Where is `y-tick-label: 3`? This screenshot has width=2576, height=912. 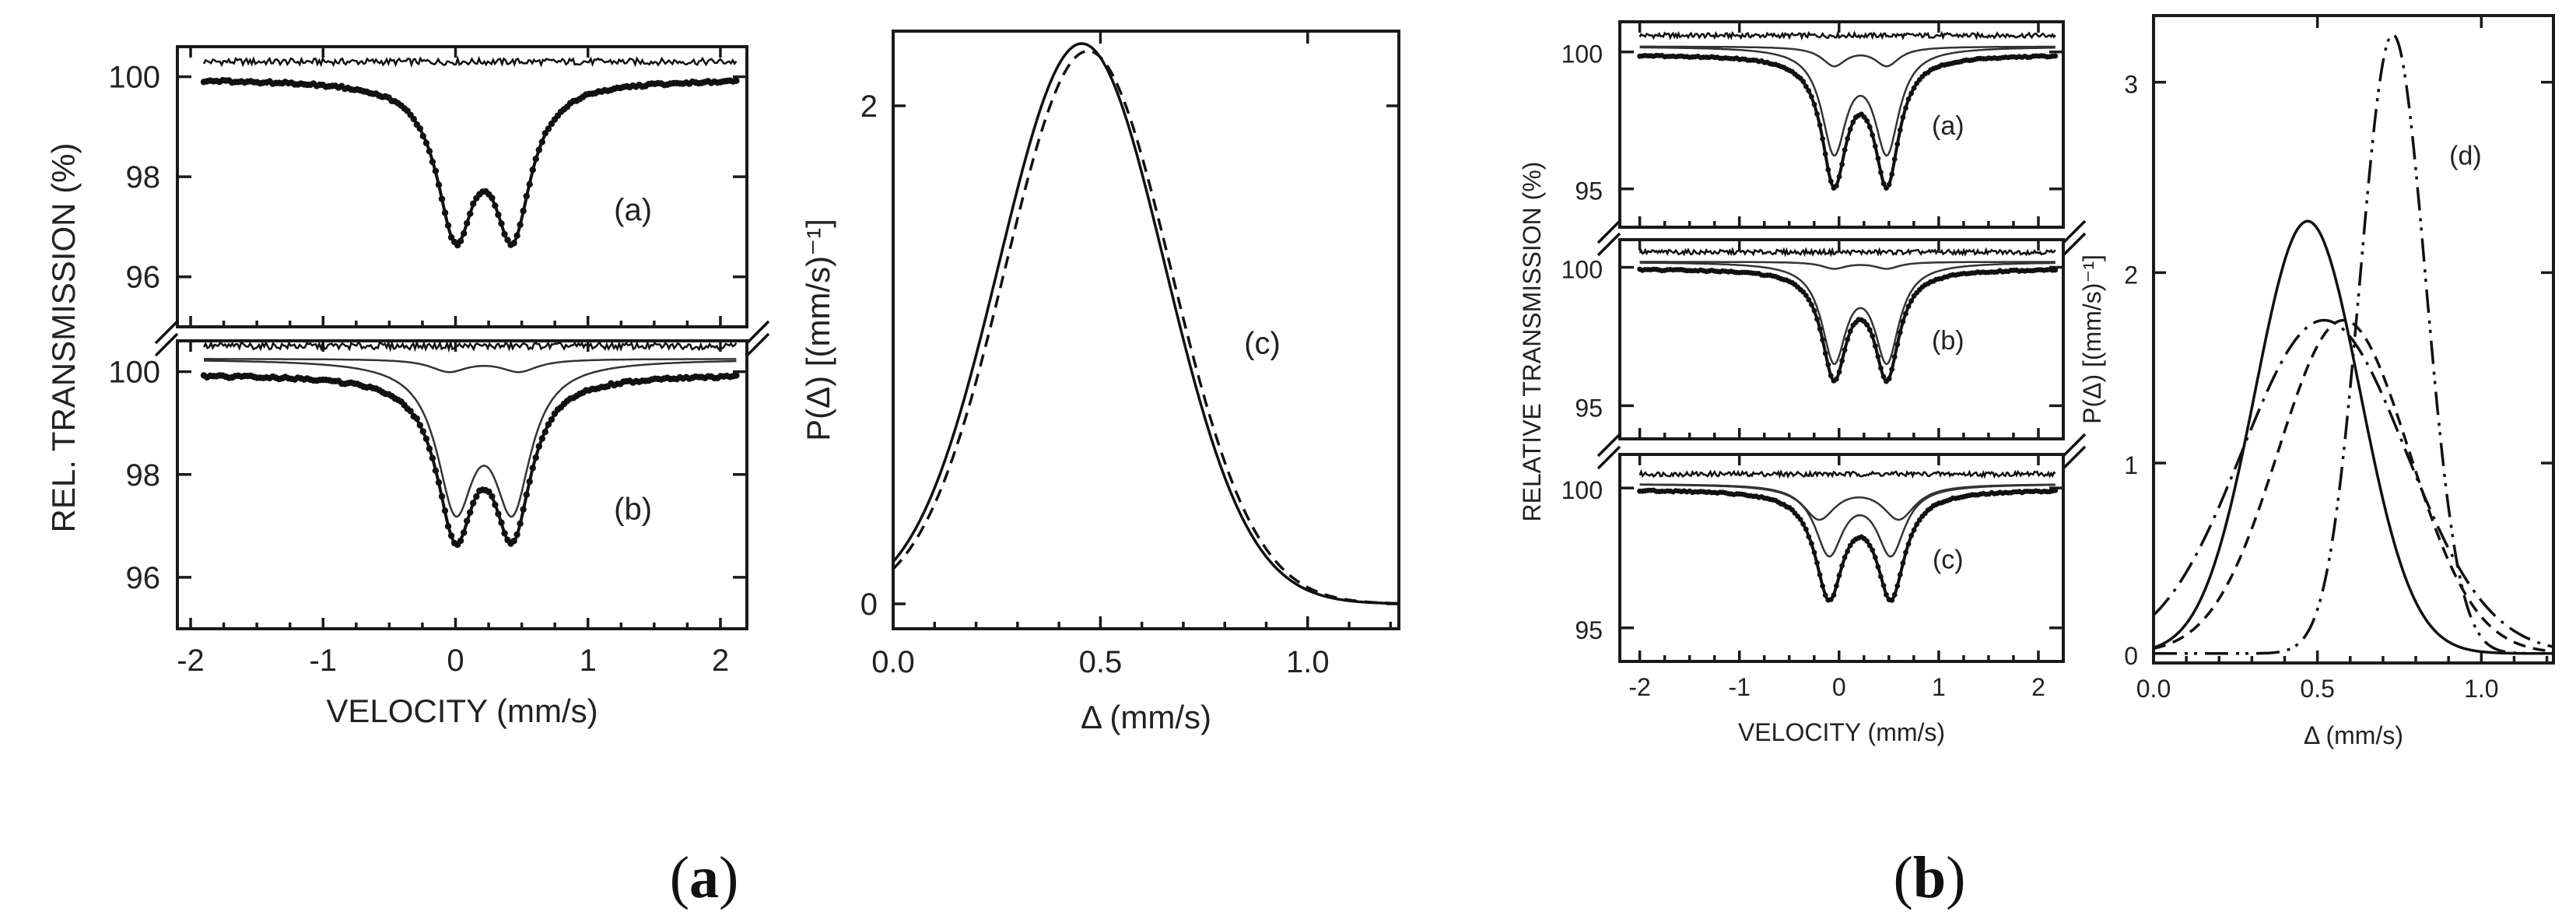 y-tick-label: 3 is located at coordinates (2131, 85).